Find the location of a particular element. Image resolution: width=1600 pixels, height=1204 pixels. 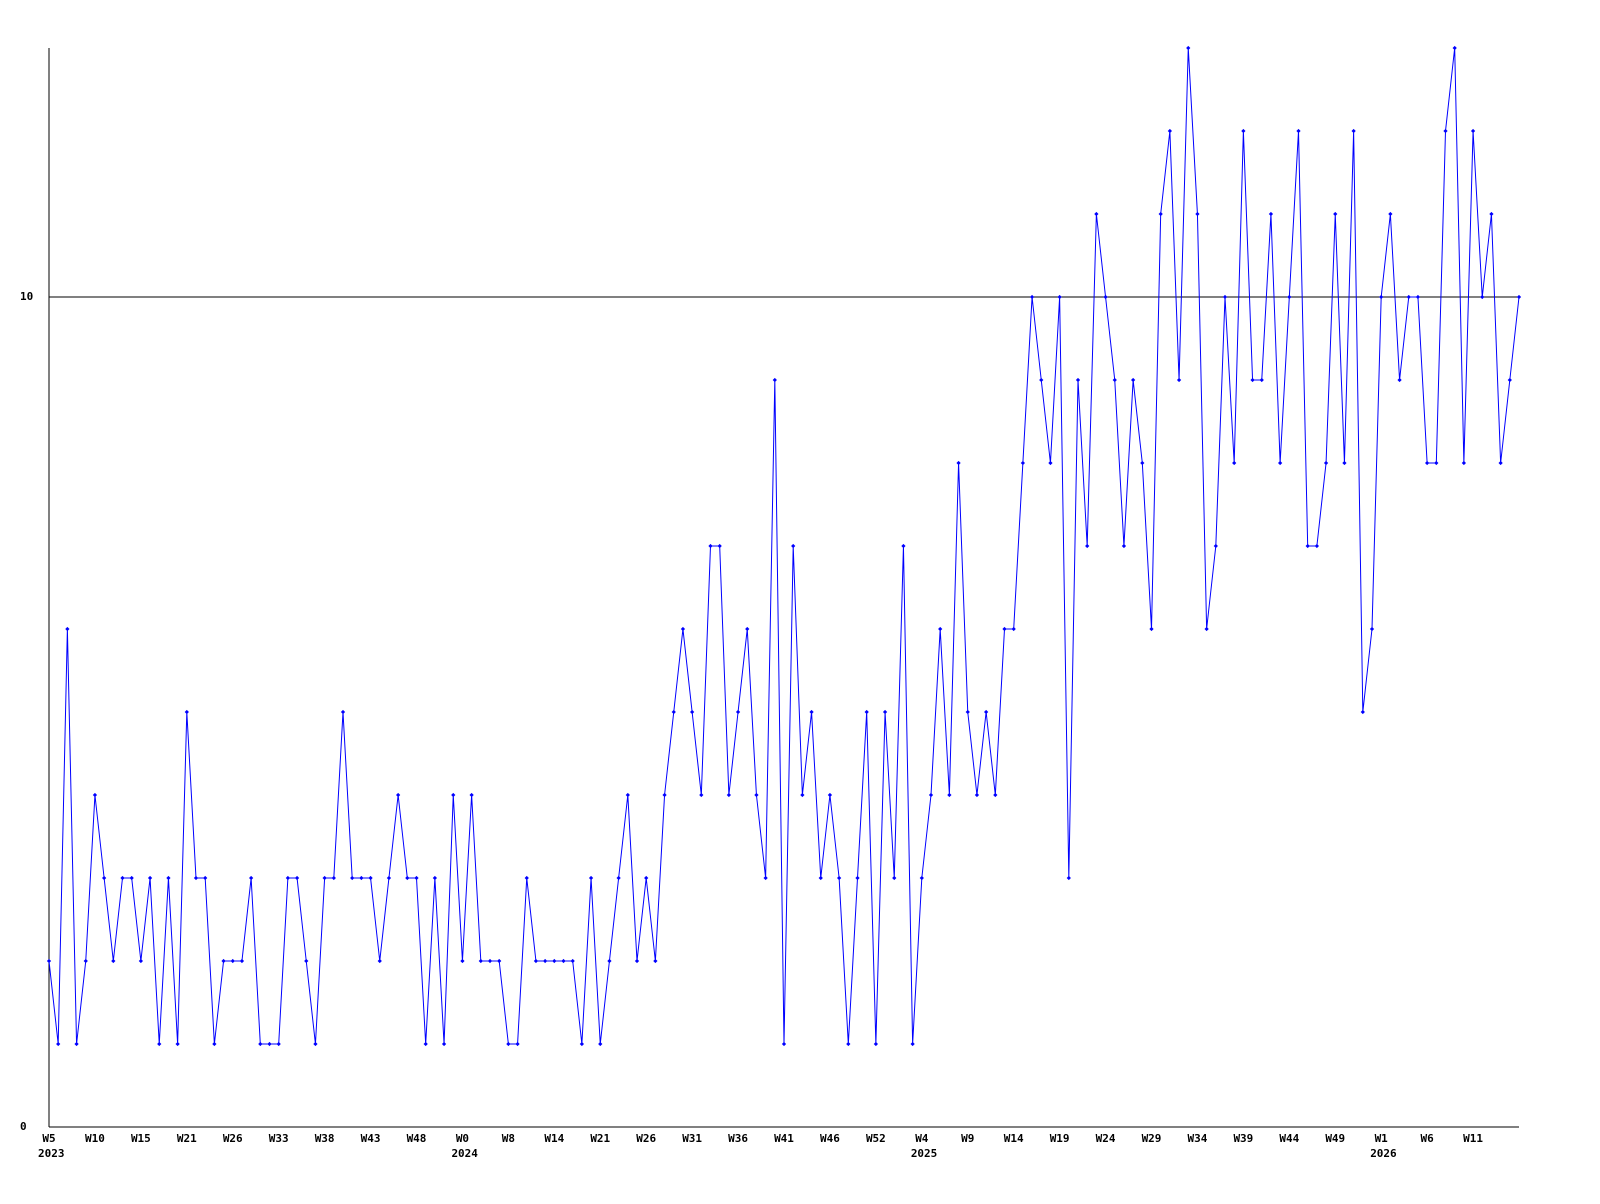

x-tick-label: W46 is located at coordinates (830, 1138).